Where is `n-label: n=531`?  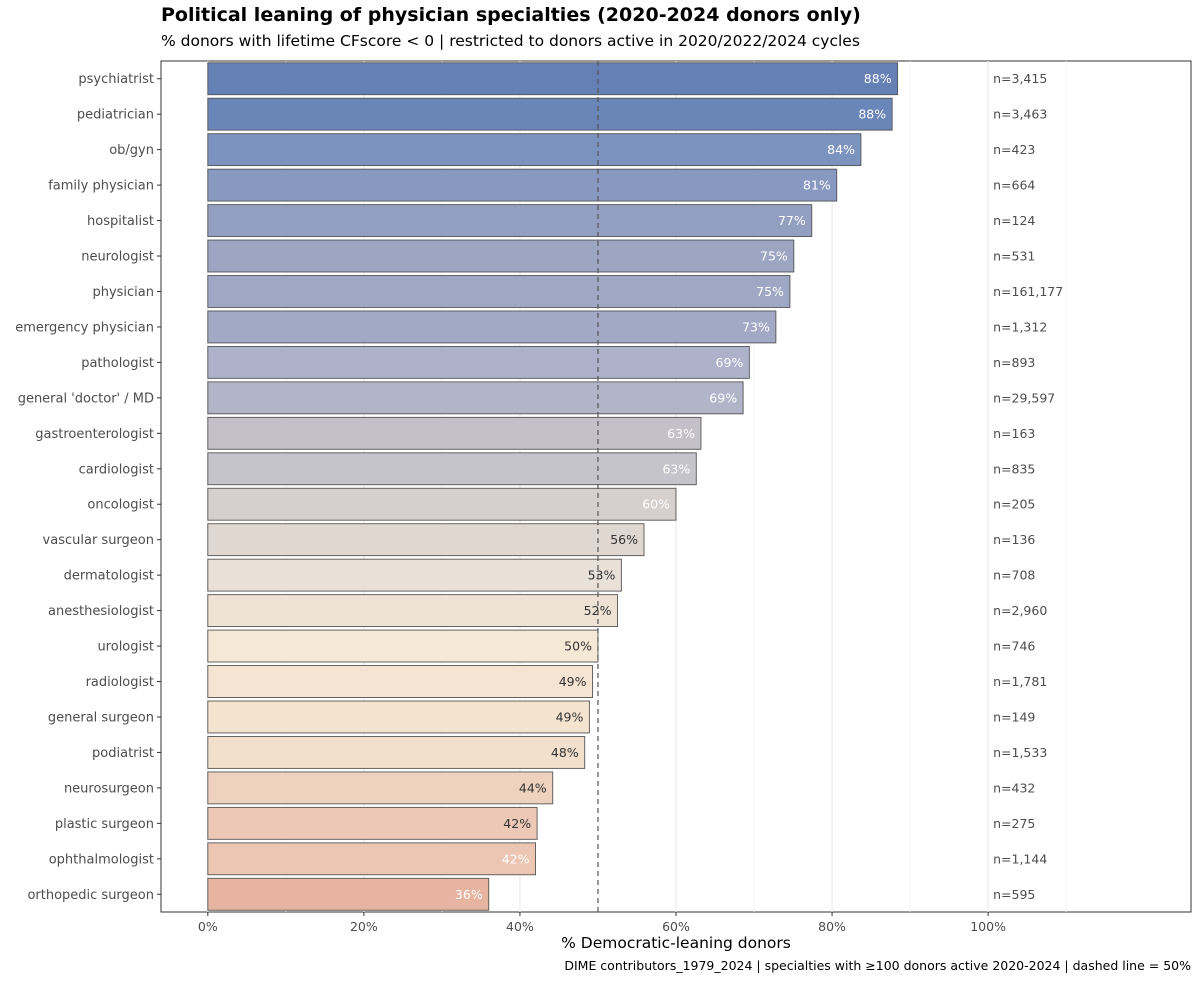
n-label: n=531 is located at coordinates (1014, 256).